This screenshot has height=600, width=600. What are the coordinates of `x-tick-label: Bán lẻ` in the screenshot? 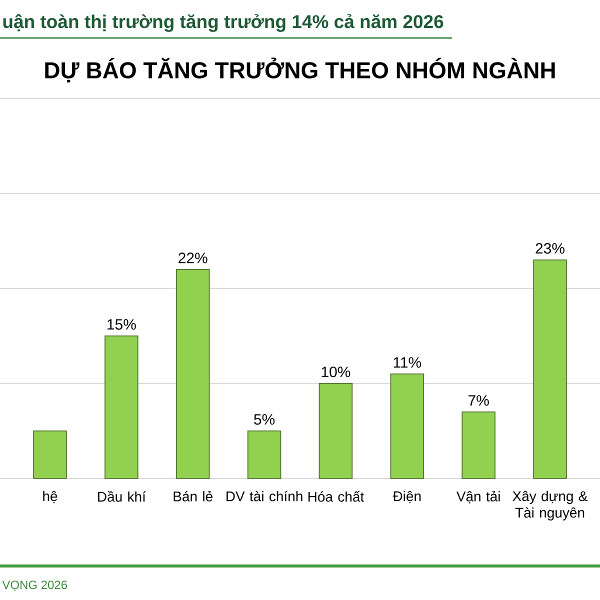 It's located at (193, 496).